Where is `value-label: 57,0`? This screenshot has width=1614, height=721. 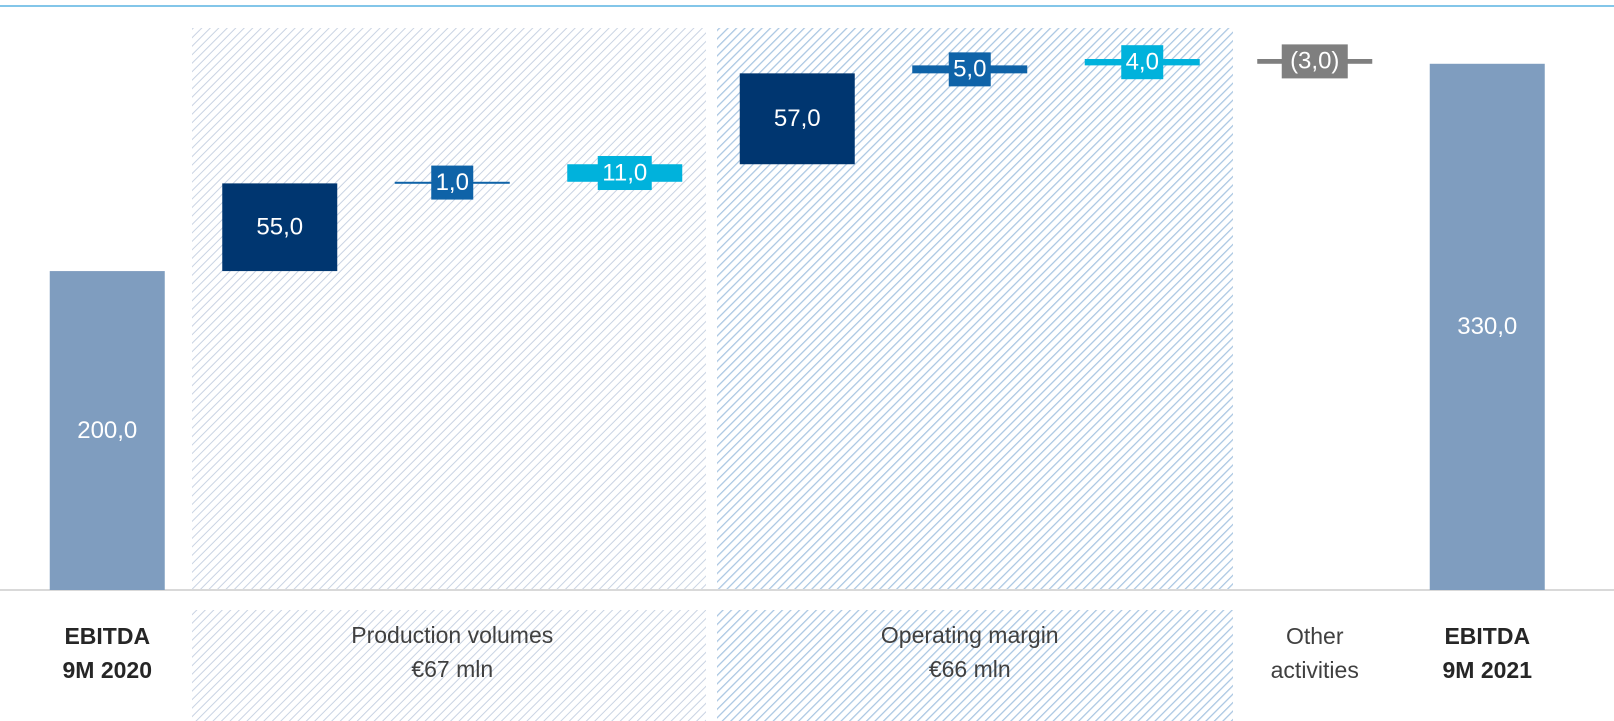
value-label: 57,0 is located at coordinates (797, 118).